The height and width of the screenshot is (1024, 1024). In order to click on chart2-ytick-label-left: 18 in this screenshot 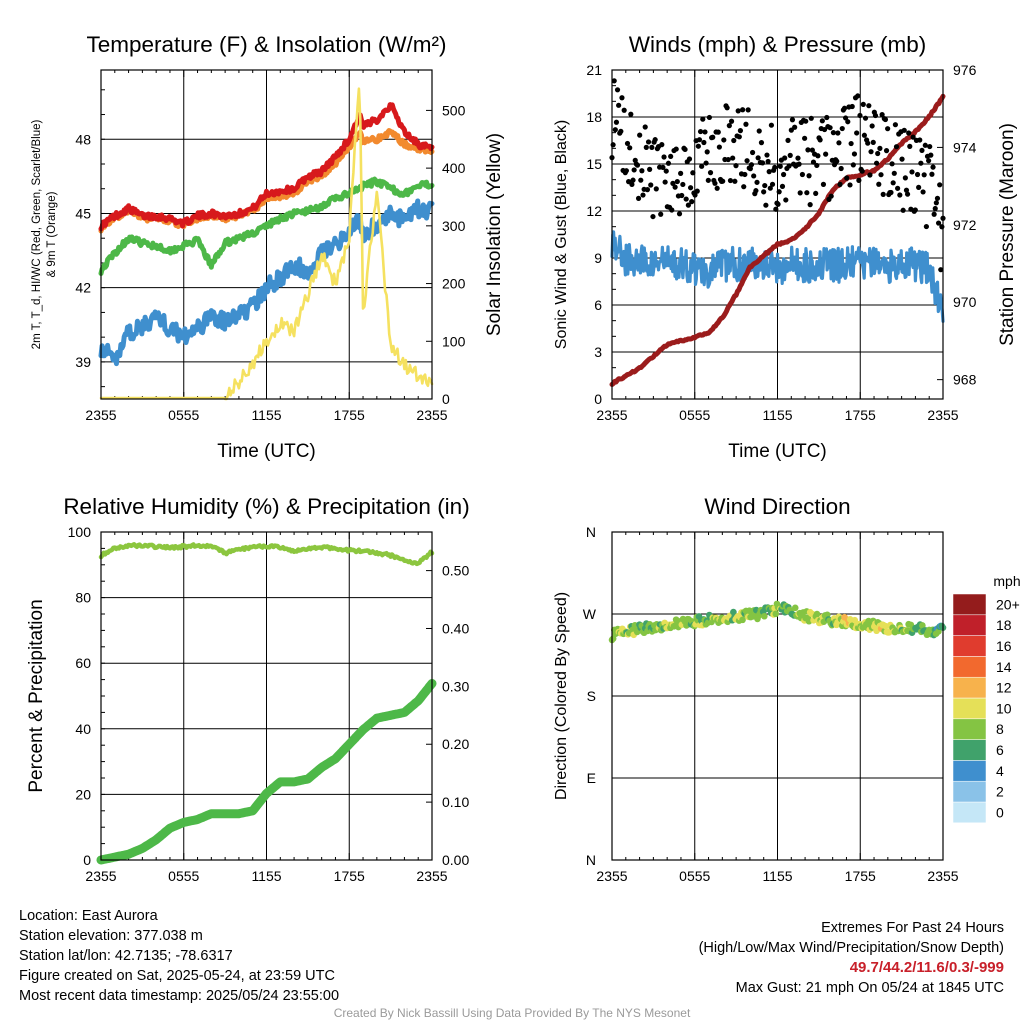, I will do `click(594, 117)`.